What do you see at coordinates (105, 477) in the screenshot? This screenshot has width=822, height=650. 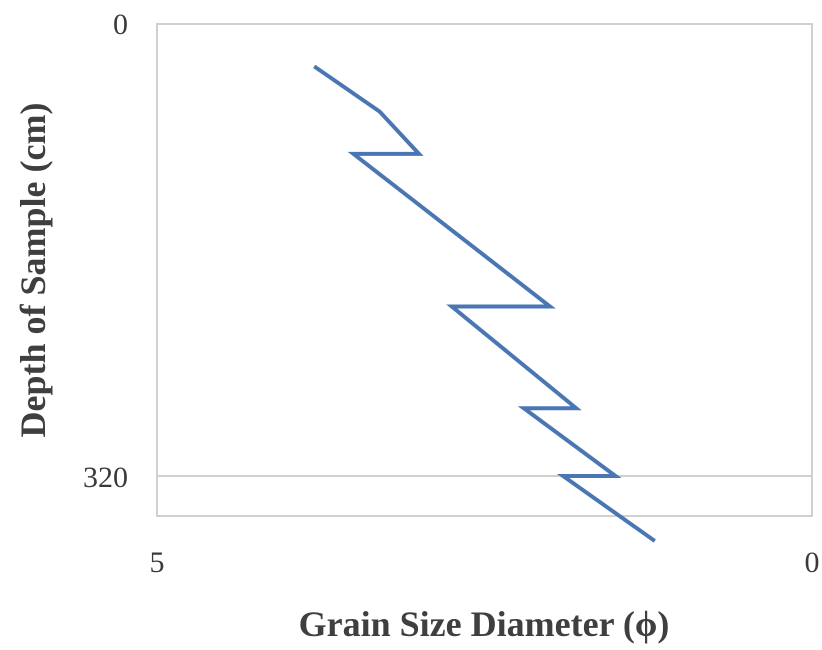 I see `y-tick-label-320: 320` at bounding box center [105, 477].